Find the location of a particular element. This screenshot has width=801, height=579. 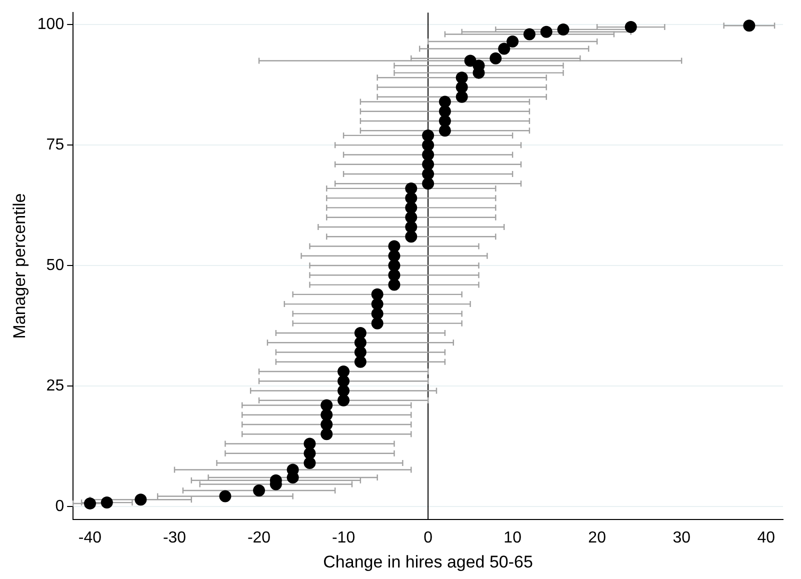

x-tick-label: -20 is located at coordinates (259, 537).